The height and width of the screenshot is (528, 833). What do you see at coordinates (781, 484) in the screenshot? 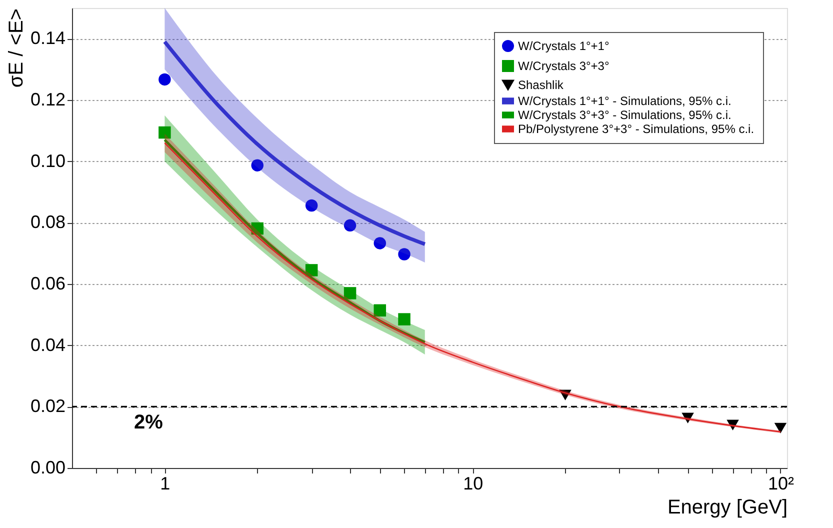
I see `x-tick-label: 10²` at bounding box center [781, 484].